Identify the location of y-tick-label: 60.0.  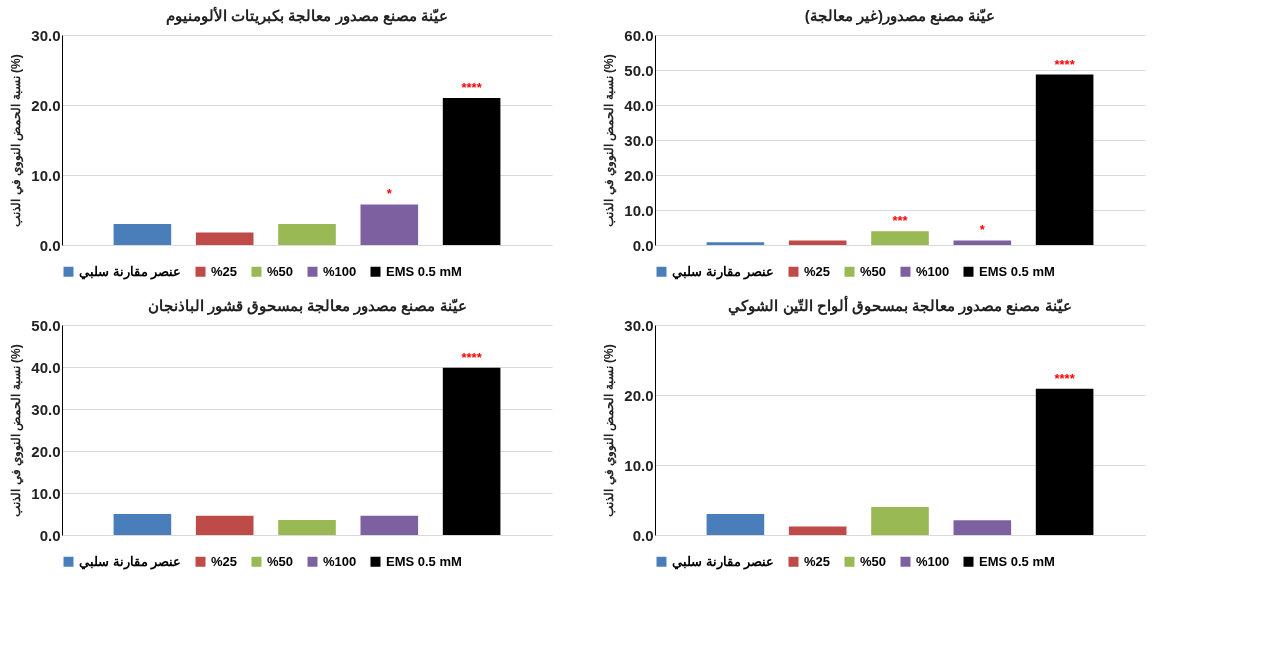
(639, 35).